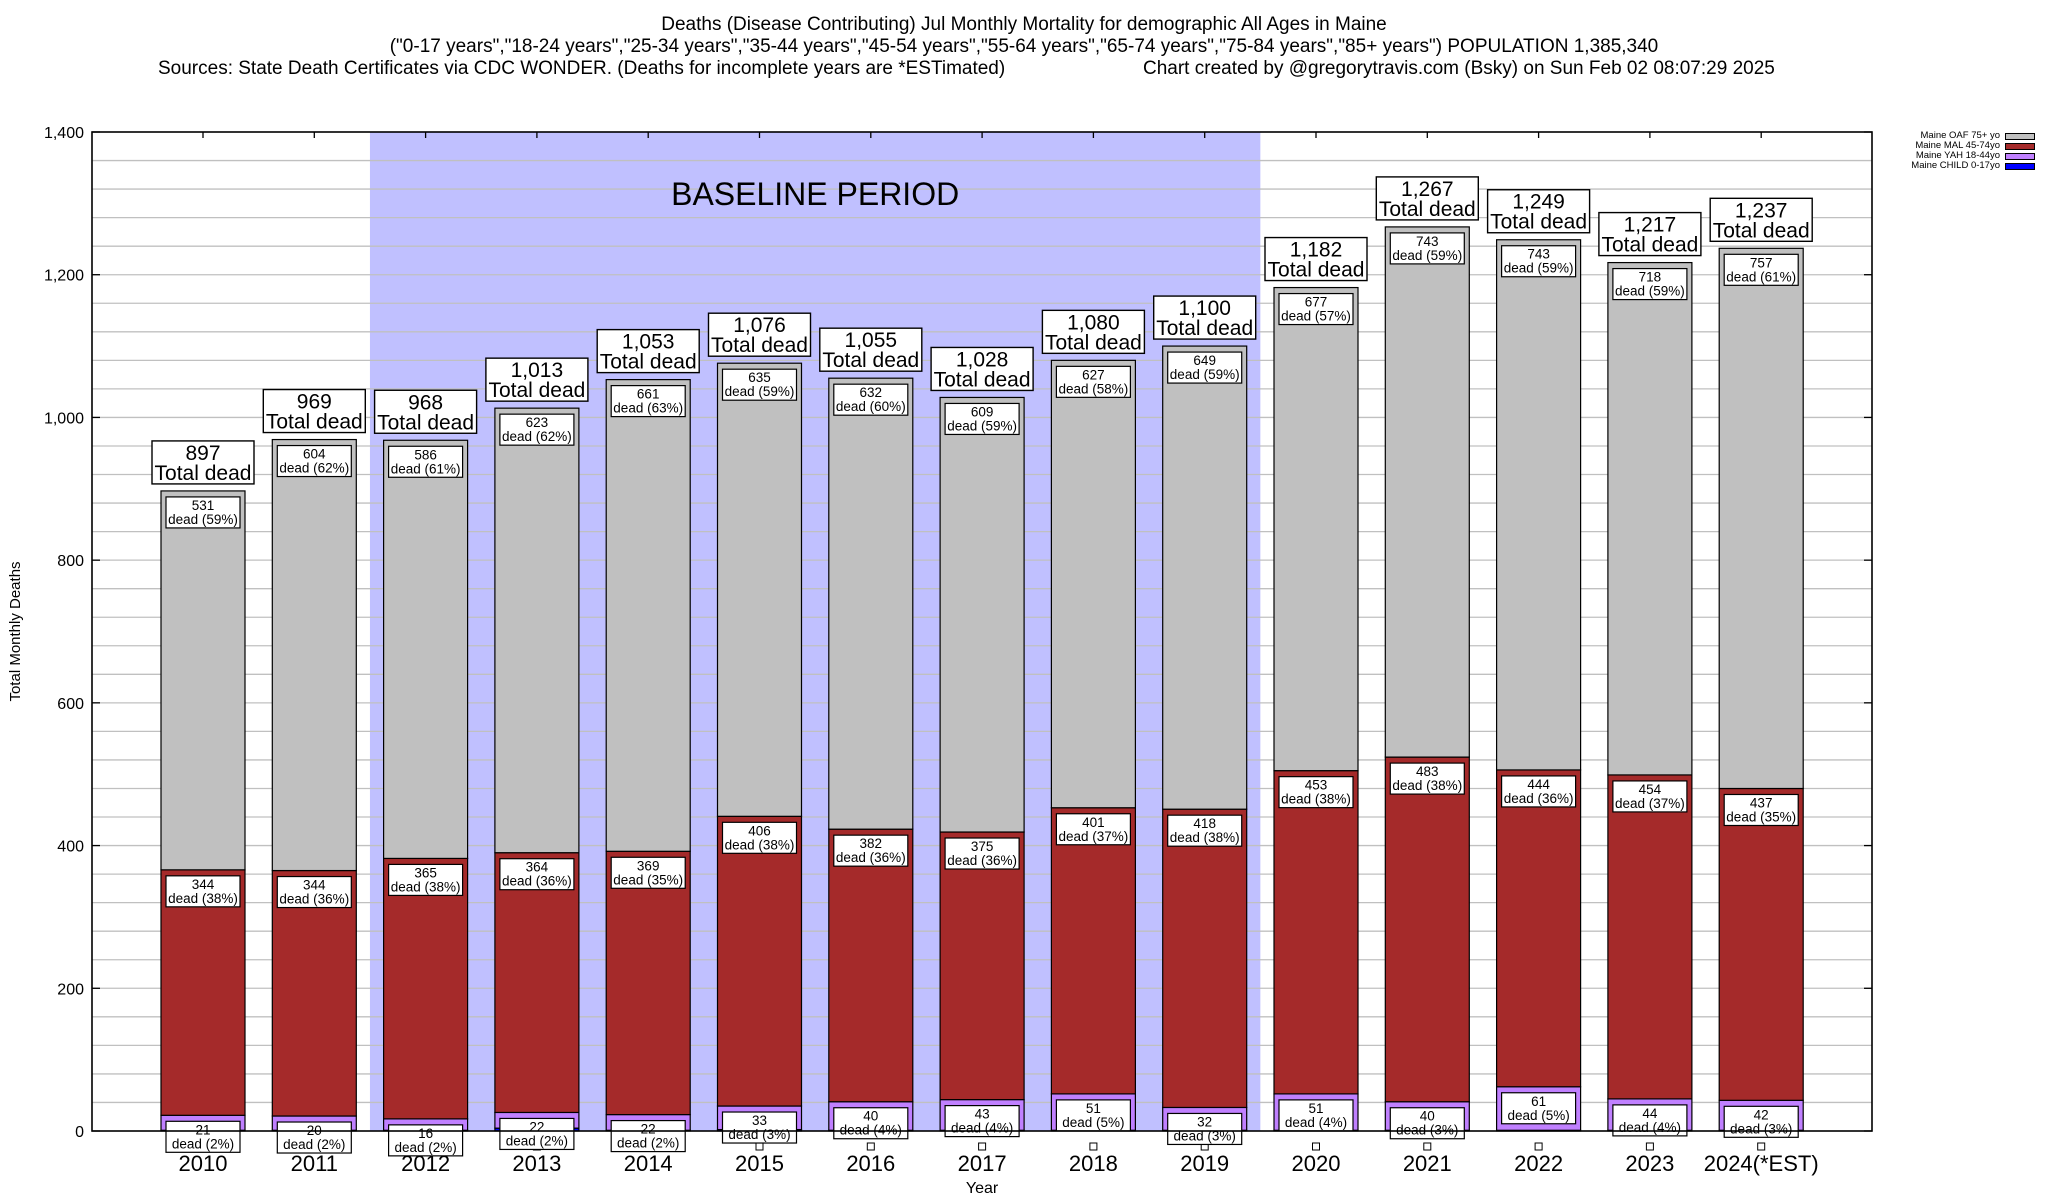 The width and height of the screenshot is (2048, 1200). I want to click on total-value-label: 897, so click(202, 453).